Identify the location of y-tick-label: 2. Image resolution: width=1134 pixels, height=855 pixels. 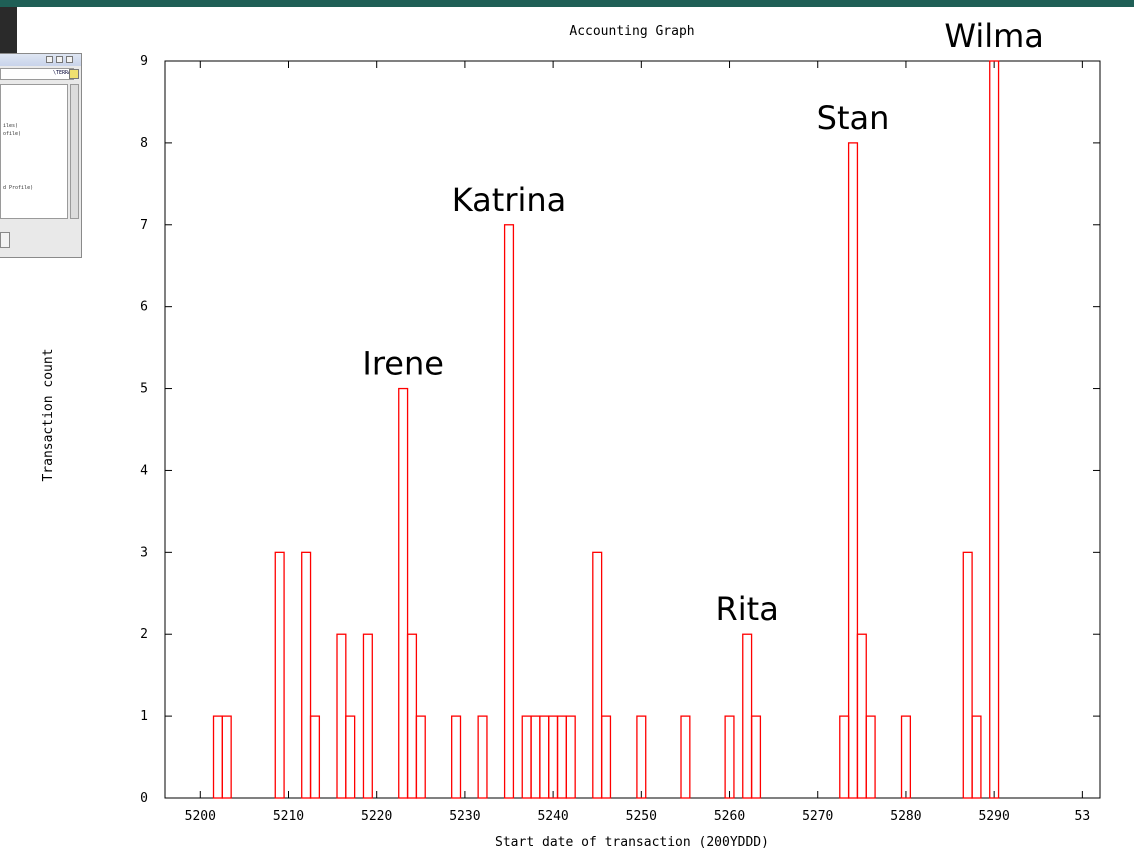
(144, 634).